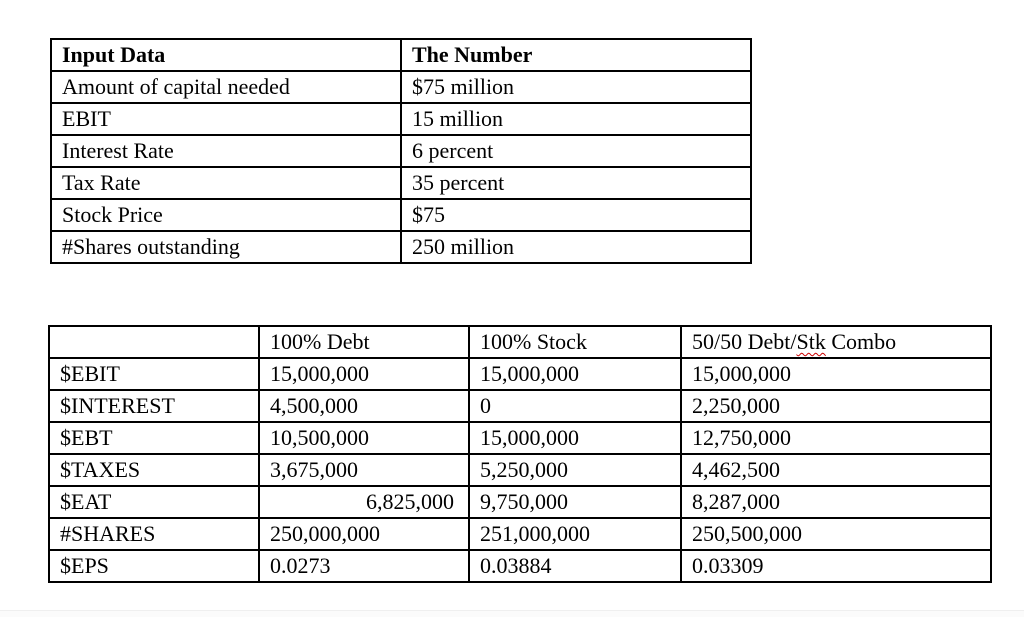 The image size is (1024, 617). I want to click on cell-value: 4,462,500, so click(836, 470).